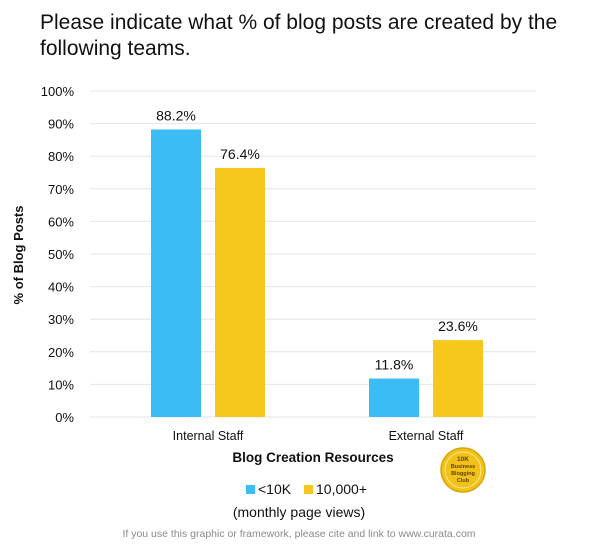  I want to click on x-axis-label: Blog Creation Resources, so click(312, 457).